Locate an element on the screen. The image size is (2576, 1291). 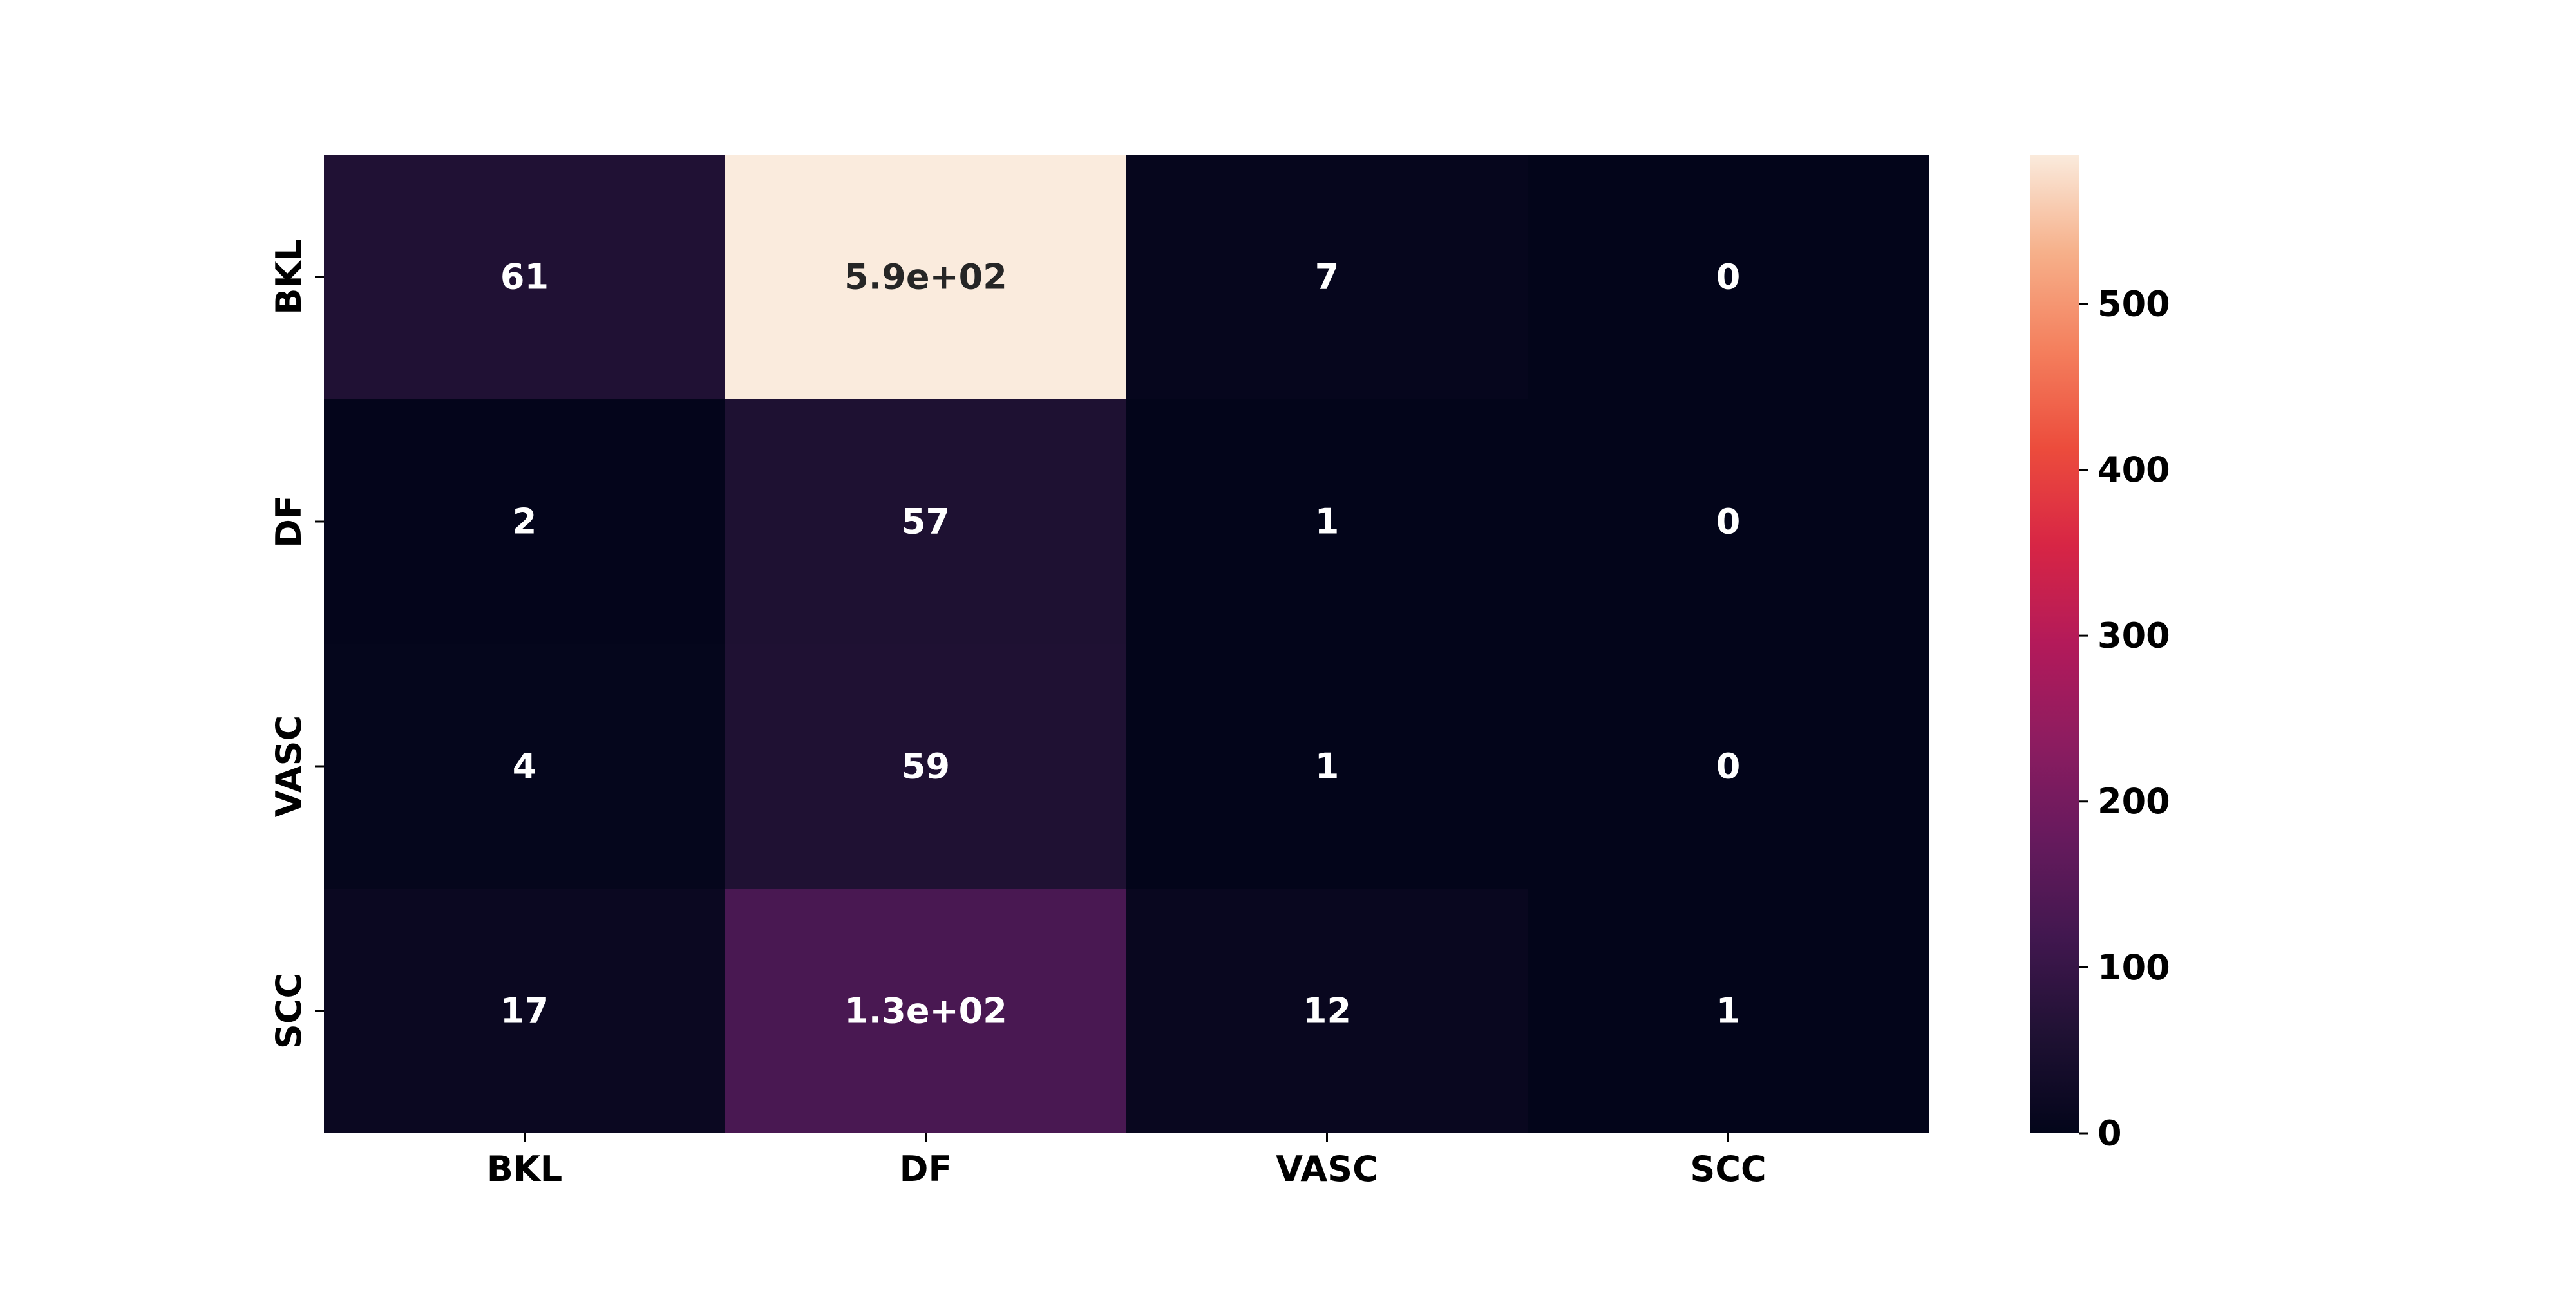
heatmap-cell-vasc-scc is located at coordinates (1729, 766).